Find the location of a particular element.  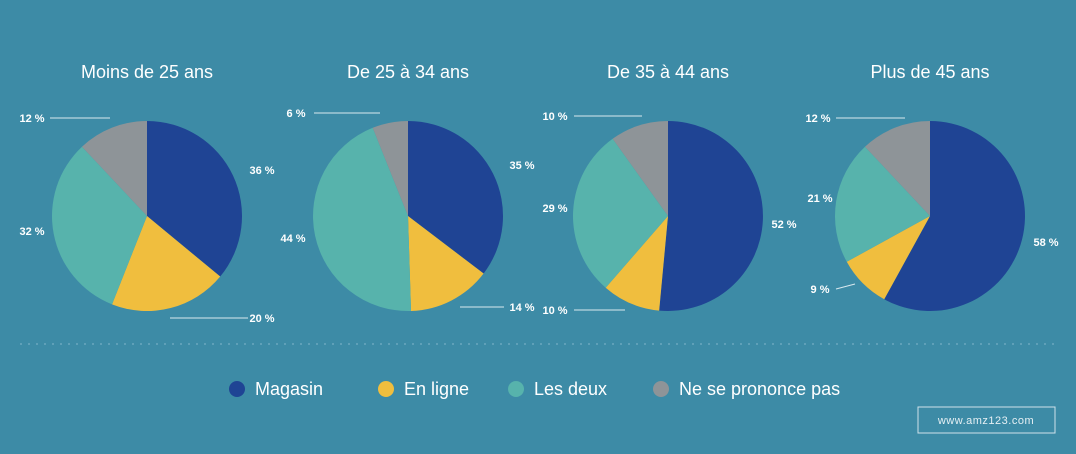

legend-swatch-les-deux is located at coordinates (516, 389).